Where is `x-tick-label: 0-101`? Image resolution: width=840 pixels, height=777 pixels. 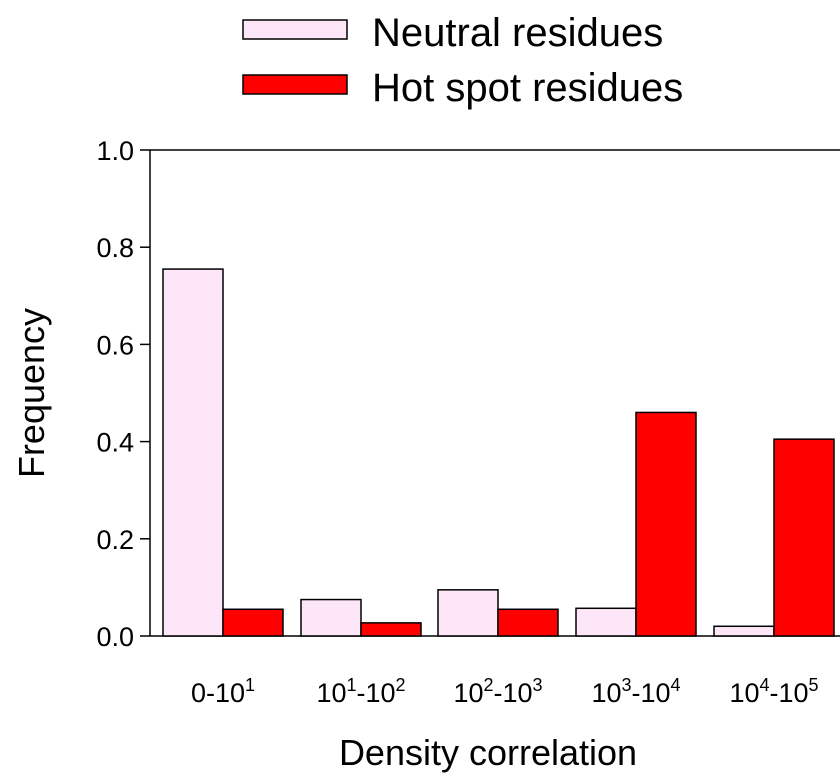 x-tick-label: 0-101 is located at coordinates (223, 691).